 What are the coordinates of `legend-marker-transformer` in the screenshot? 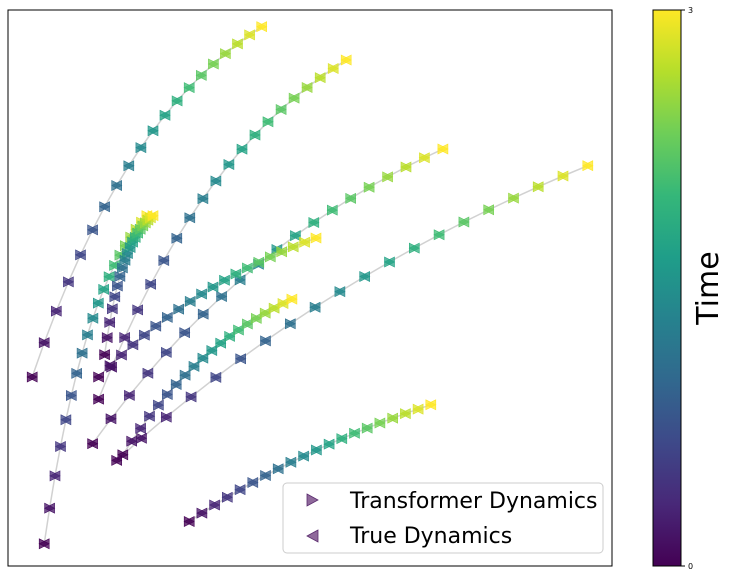 It's located at (312, 500).